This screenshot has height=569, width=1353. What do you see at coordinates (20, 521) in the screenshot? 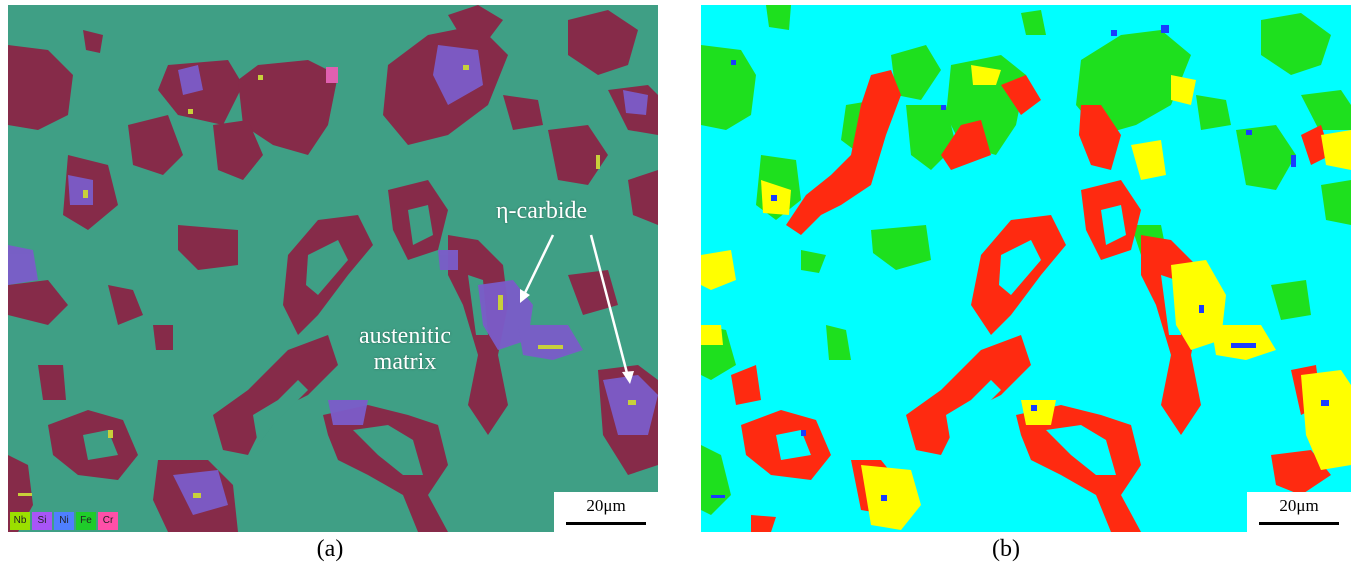
I see `legend-nb: Nb` at bounding box center [20, 521].